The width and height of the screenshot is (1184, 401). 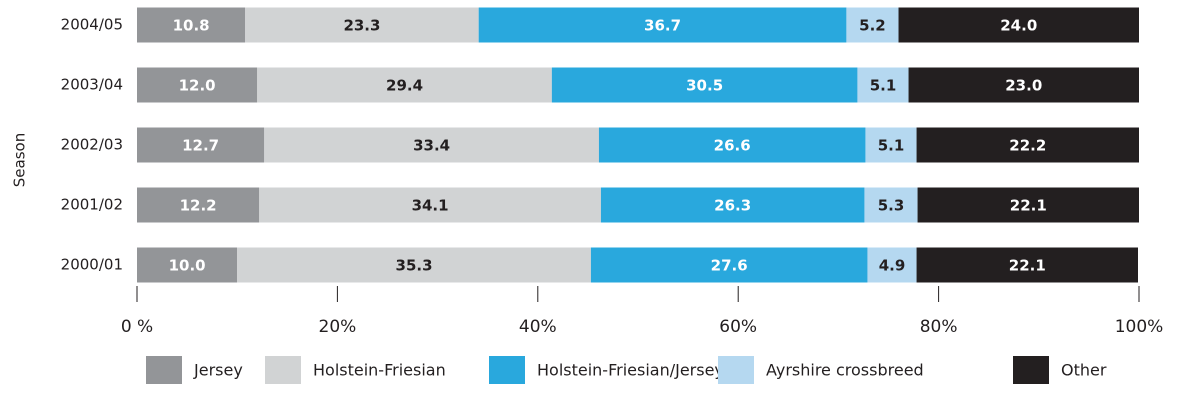 I want to click on x-tick-label: 100%, so click(x=1139, y=327).